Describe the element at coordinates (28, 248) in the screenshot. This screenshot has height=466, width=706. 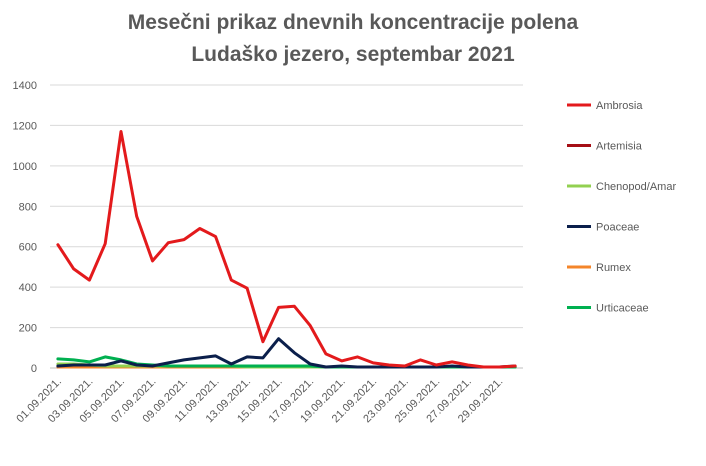
I see `y-tick-label: 600` at that location.